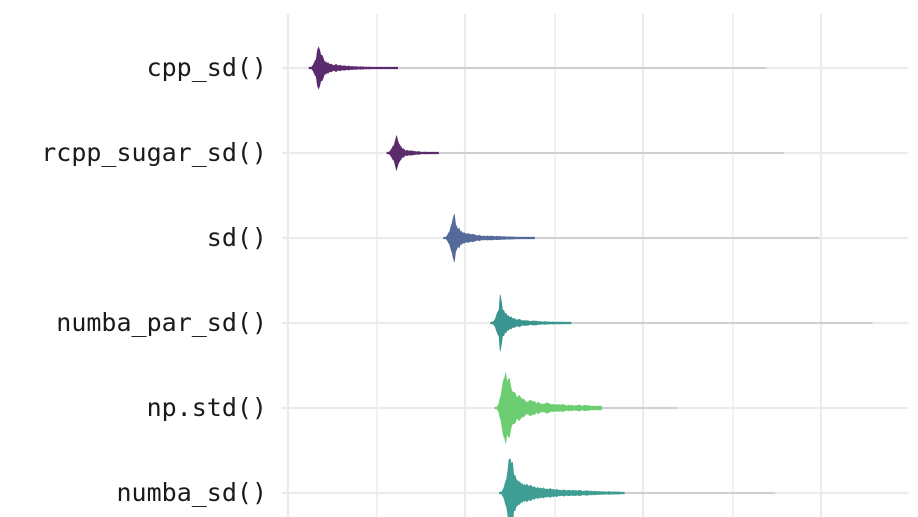  I want to click on violin-numba-par-sd, so click(531, 323).